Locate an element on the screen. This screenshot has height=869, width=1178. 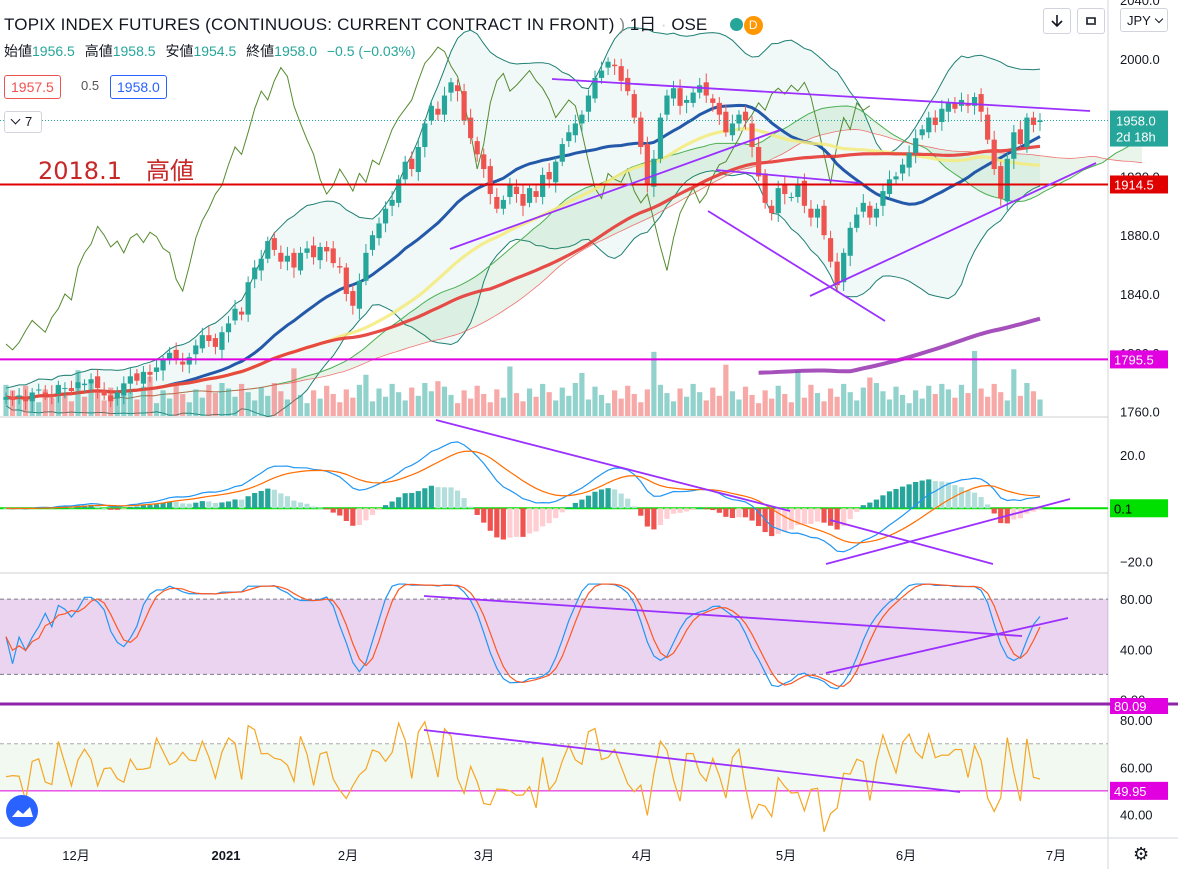
data-badge: D is located at coordinates (753, 25).